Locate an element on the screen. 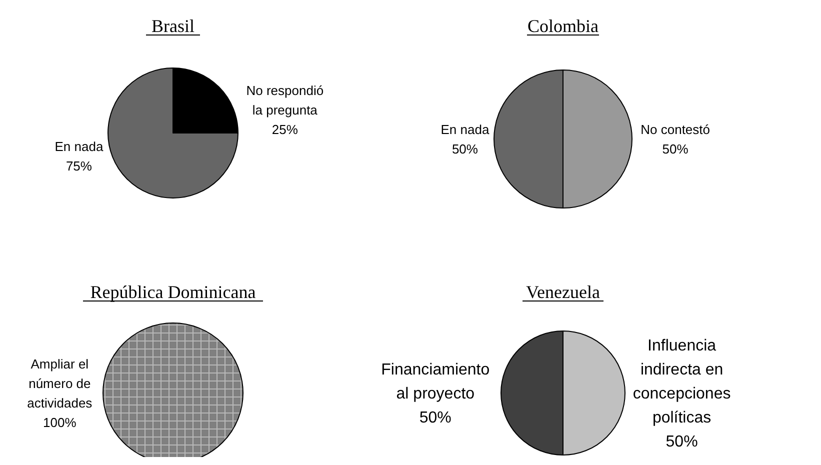  pie-slice is located at coordinates (173, 133).